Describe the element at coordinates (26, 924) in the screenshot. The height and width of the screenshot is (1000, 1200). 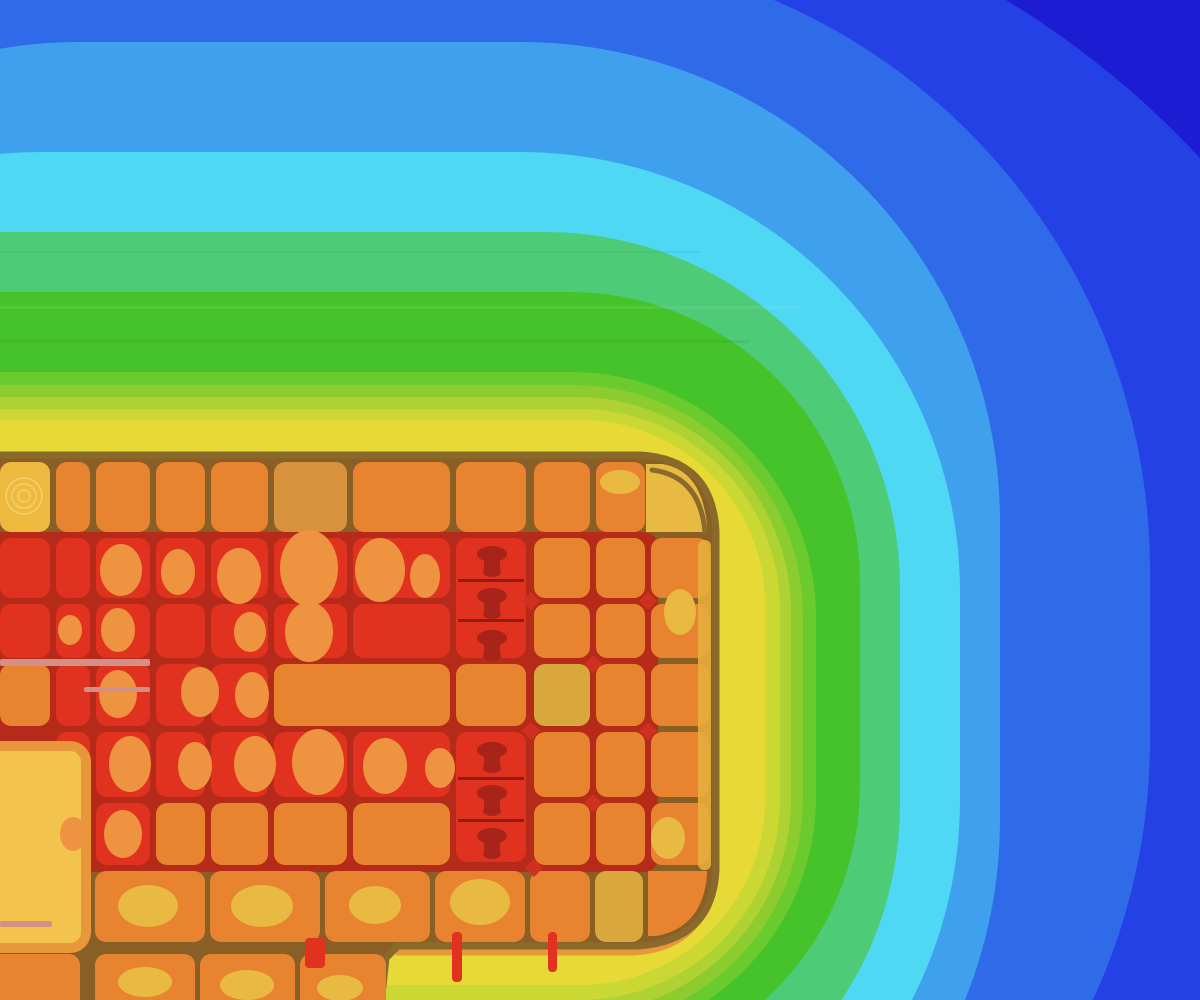
I see `cool-pink-strip` at that location.